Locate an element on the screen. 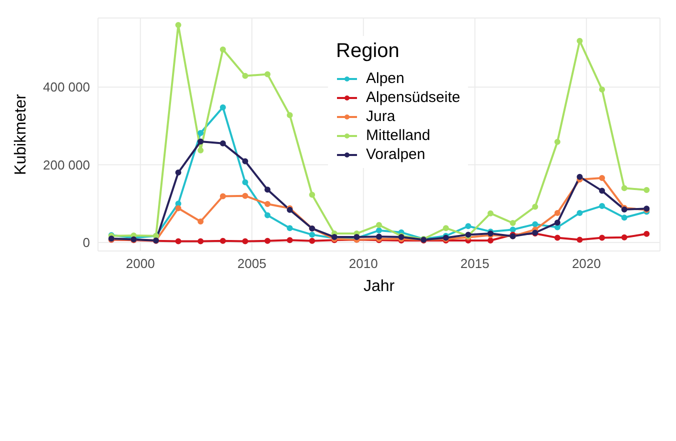 The height and width of the screenshot is (441, 676). y-tick-label: 200 000 is located at coordinates (66, 164).